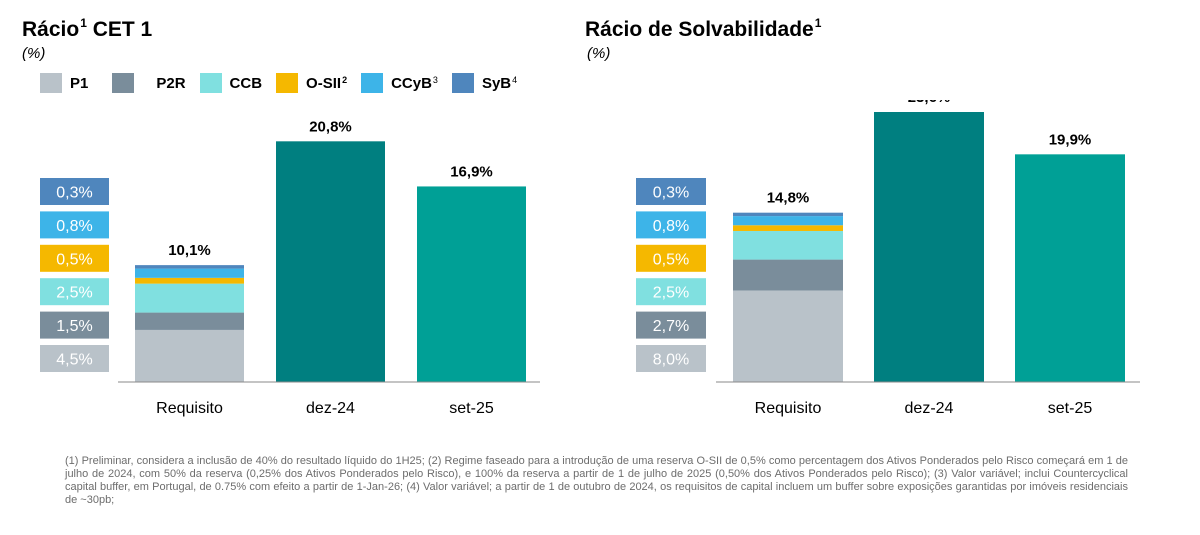 This screenshot has height=535, width=1200. I want to click on legend-swatch-p1, so click(51, 83).